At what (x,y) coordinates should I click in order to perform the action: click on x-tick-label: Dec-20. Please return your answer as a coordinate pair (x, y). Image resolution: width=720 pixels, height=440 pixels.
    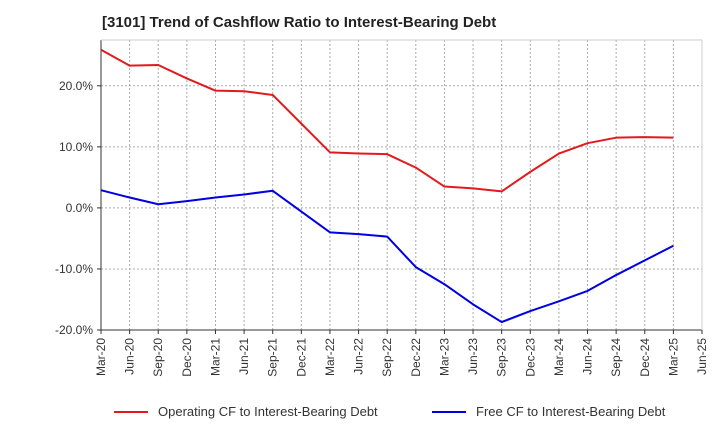
    Looking at the image, I should click on (187, 357).